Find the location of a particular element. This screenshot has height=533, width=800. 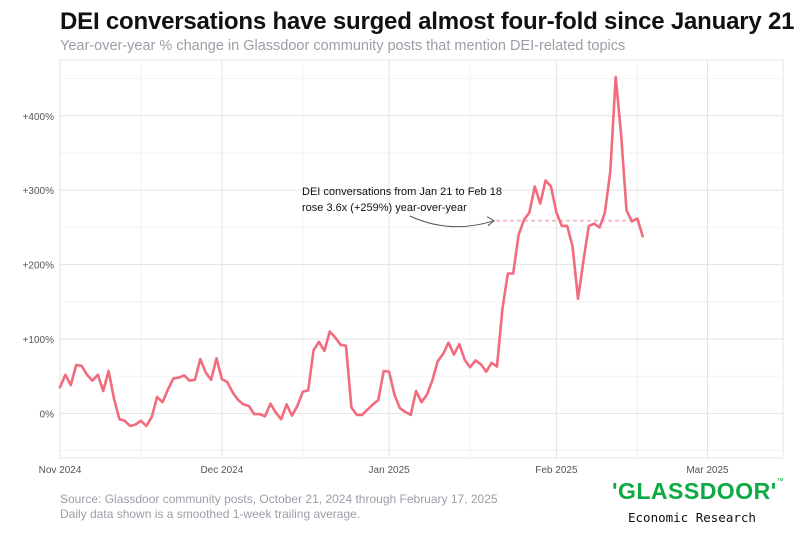

x-tick-label: Feb 2025 is located at coordinates (556, 470).